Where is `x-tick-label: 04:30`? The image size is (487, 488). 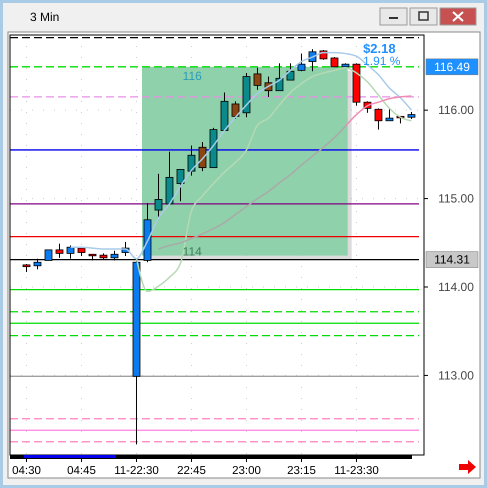
x-tick-label: 04:30 is located at coordinates (26, 471).